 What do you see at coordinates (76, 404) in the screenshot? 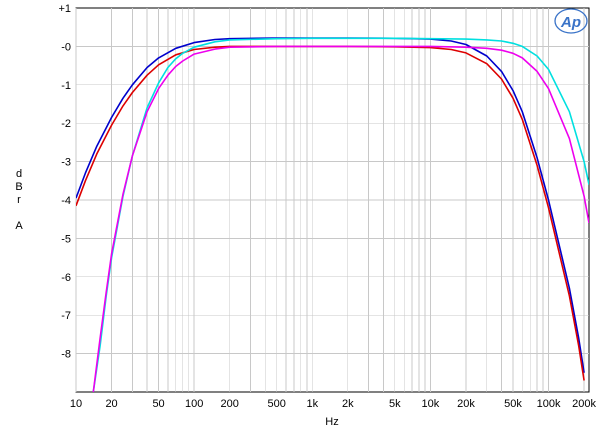
I see `x-tick-label: 10` at bounding box center [76, 404].